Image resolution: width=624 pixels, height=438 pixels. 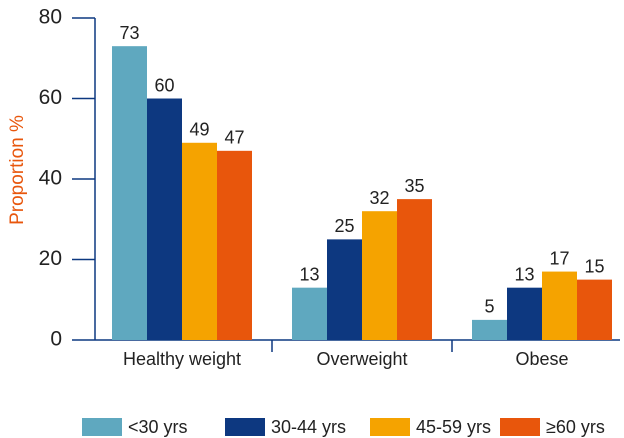 I want to click on y-tick-label: 0, so click(x=56, y=339).